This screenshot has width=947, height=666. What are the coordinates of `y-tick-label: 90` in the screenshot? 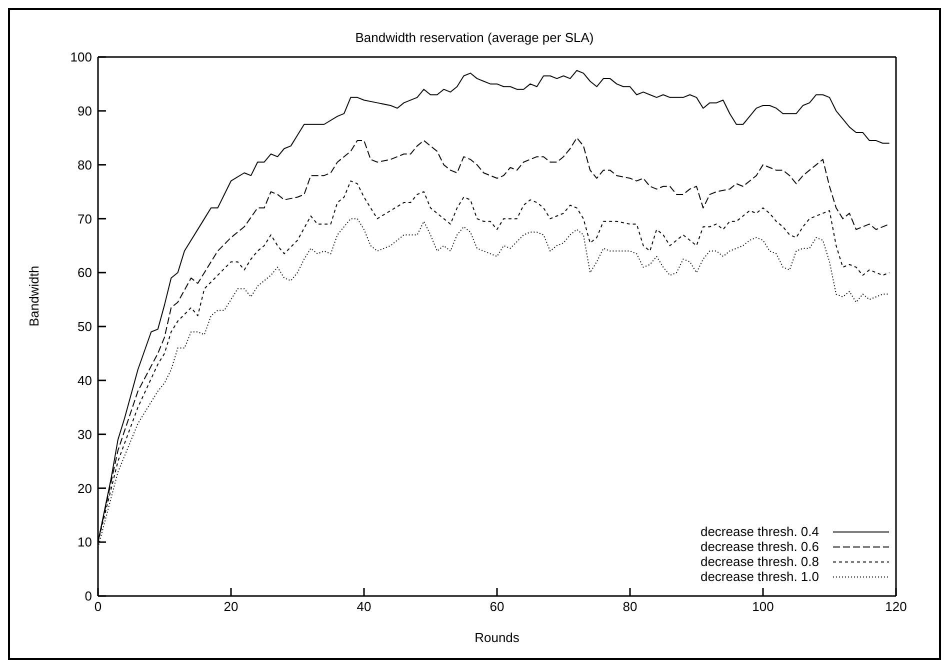 It's located at (85, 111).